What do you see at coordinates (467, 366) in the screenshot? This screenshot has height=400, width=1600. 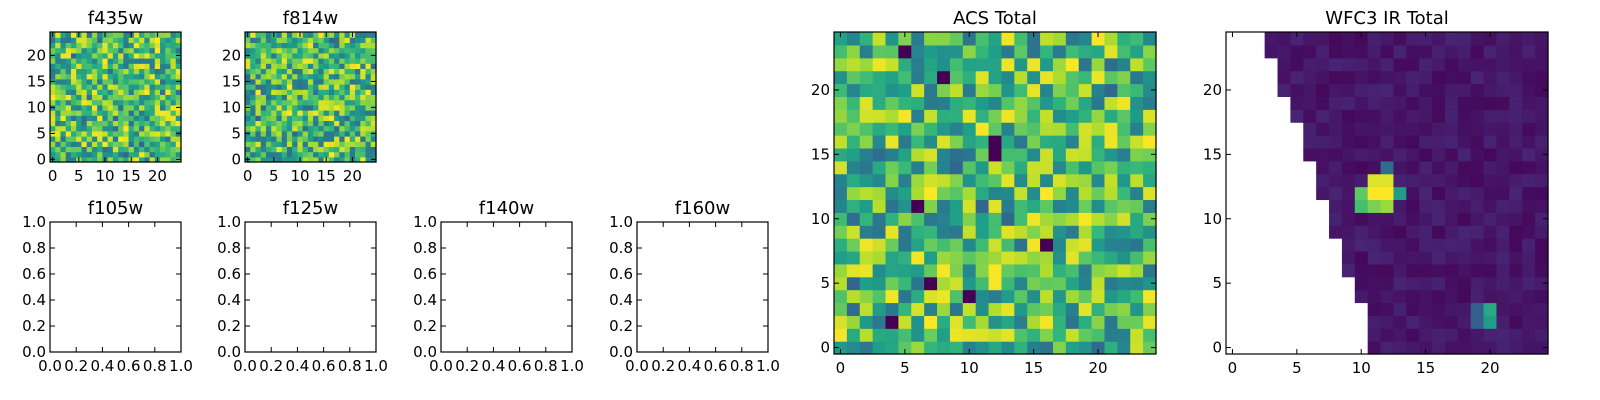 I see `x-tick-label: 0.2` at bounding box center [467, 366].